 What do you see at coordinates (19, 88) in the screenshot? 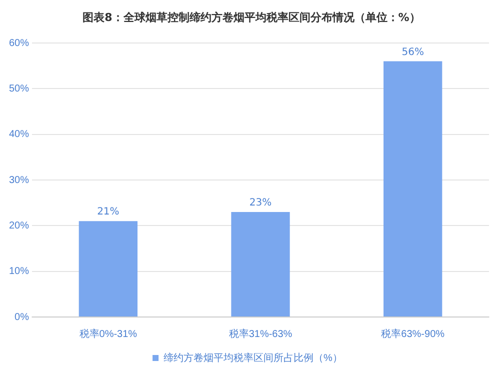
I see `y-tick-label: 50%` at bounding box center [19, 88].